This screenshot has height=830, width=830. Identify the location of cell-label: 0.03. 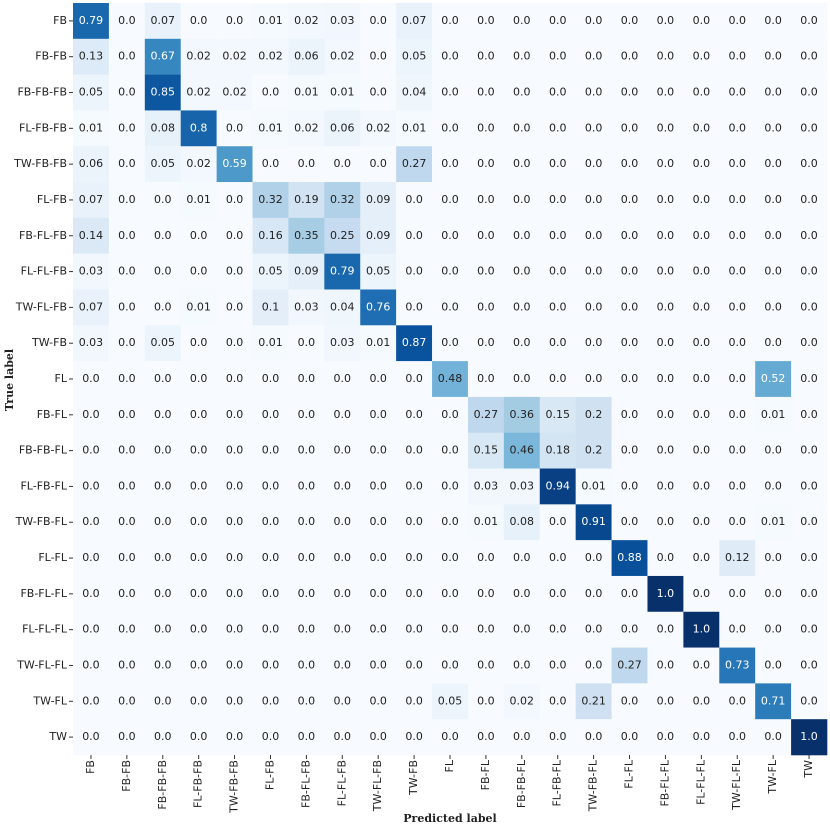
(342, 342).